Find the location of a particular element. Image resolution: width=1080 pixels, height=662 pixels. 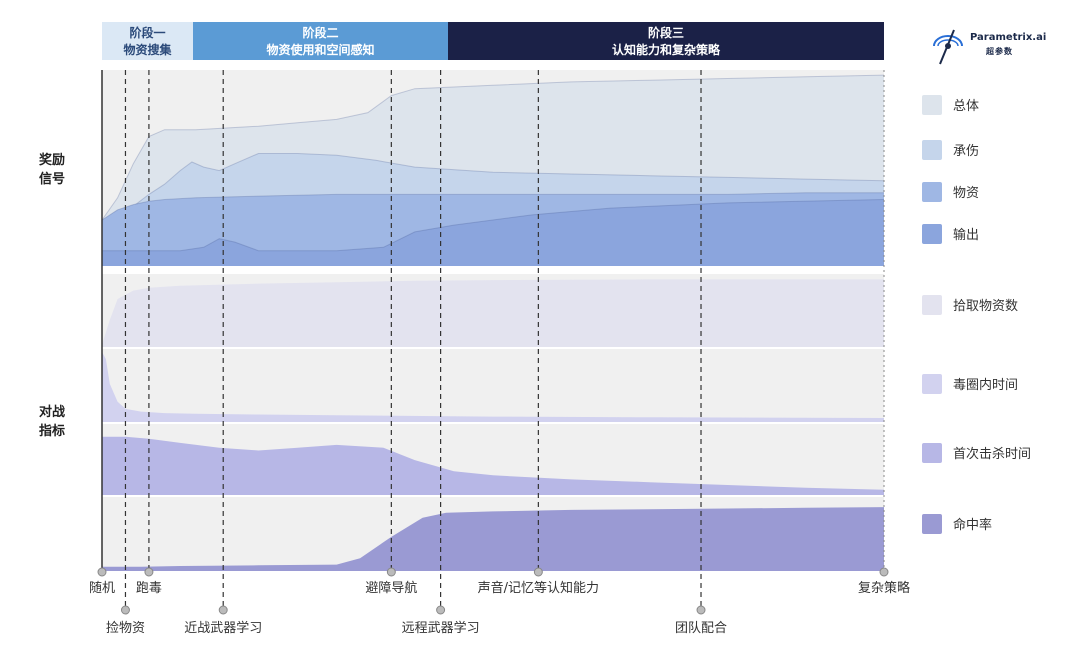

legend-label-毒圈内时间: 毒圈内时间 is located at coordinates (985, 385).